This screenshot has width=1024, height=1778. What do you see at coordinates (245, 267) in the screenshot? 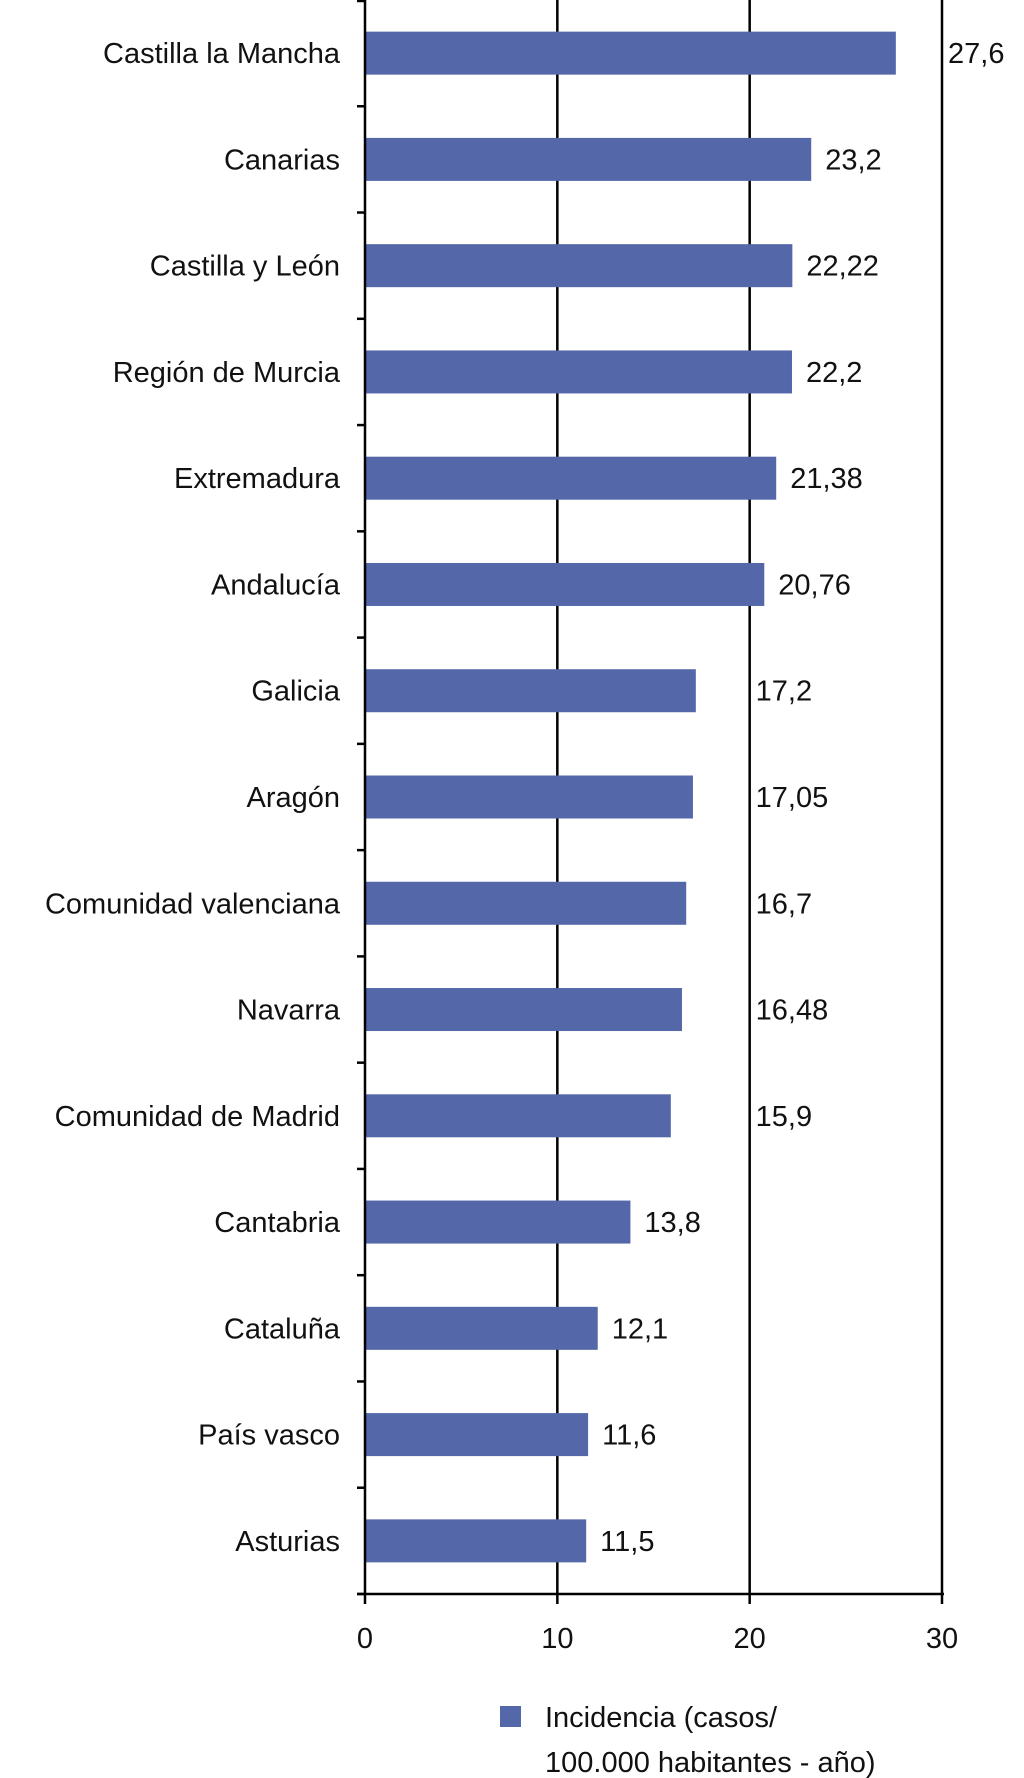
I see `category-label: Castilla y León` at bounding box center [245, 267].